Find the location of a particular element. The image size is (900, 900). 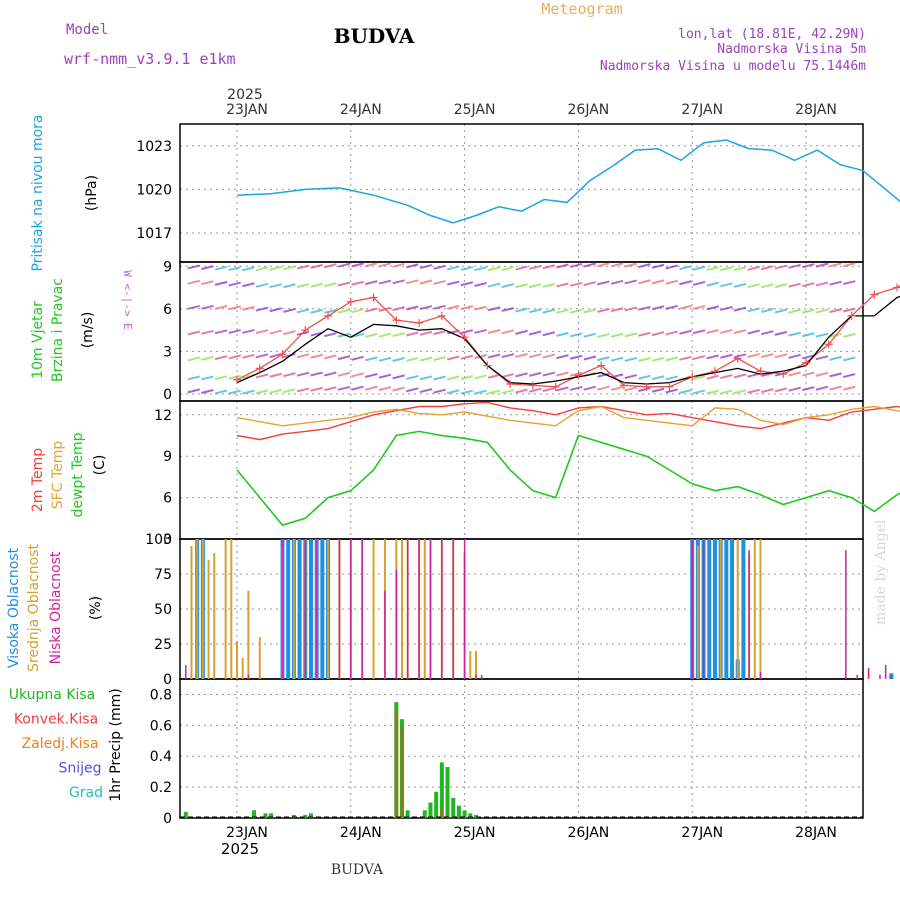

precip-legend-item: Ukupna Kisa is located at coordinates (52, 695).